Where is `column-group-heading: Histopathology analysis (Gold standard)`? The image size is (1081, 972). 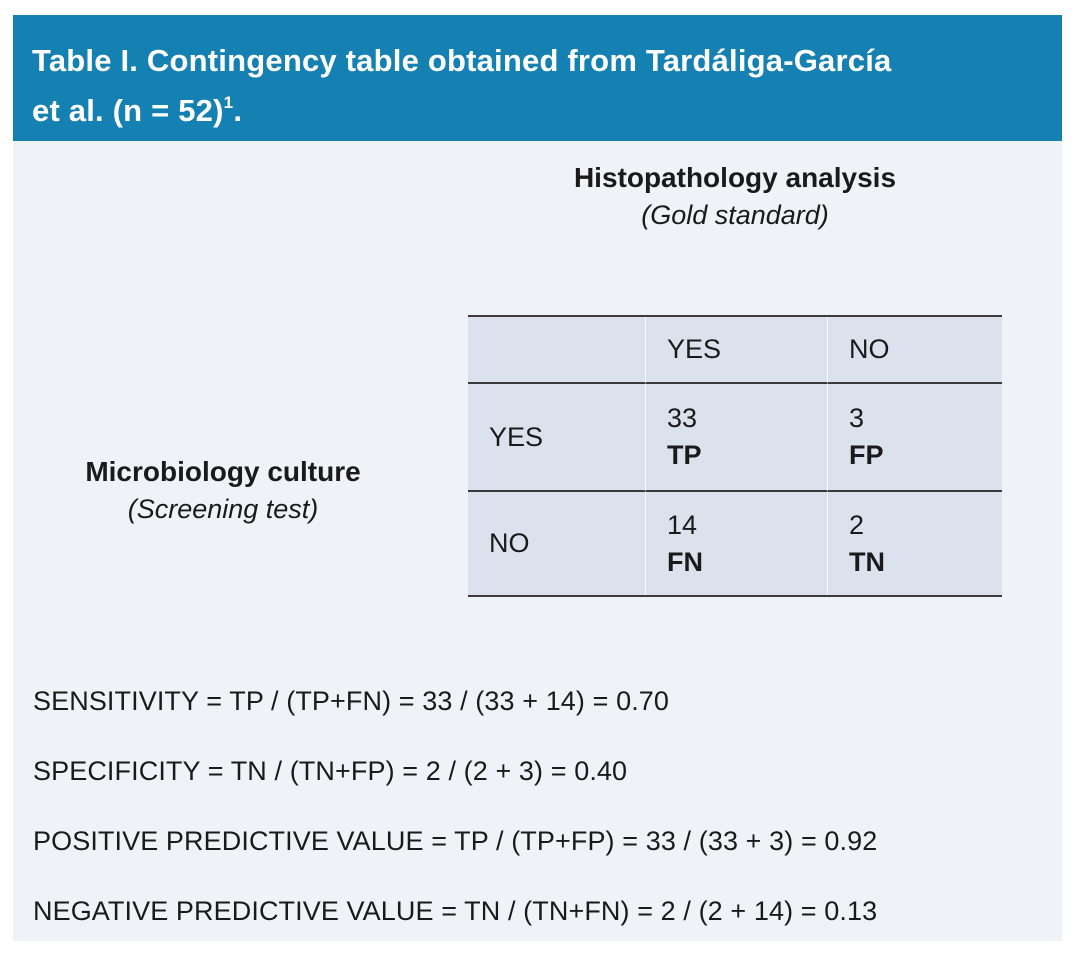
column-group-heading: Histopathology analysis (Gold standard) is located at coordinates (735, 196).